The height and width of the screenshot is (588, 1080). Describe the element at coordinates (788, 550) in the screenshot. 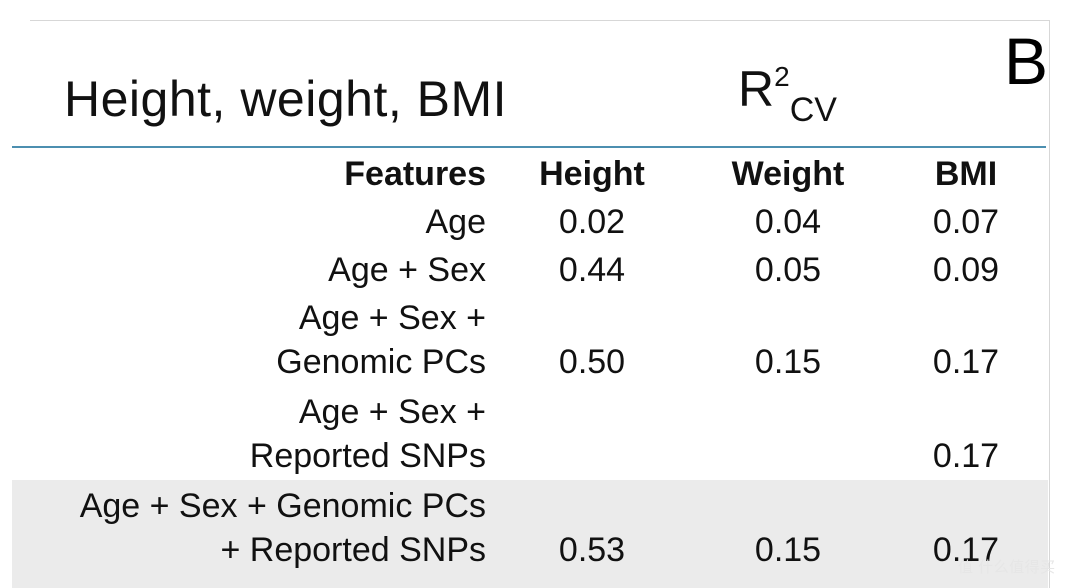

I see `row-full-weight: 0.15` at that location.